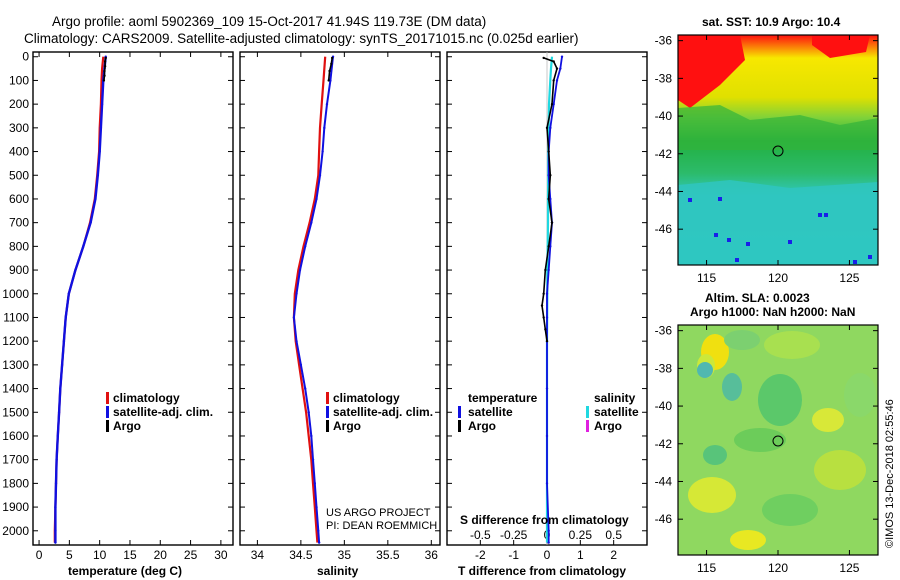 This screenshot has height=580, width=900. Describe the element at coordinates (490, 412) in the screenshot. I see `legend3-tsat-label: satellite` at that location.